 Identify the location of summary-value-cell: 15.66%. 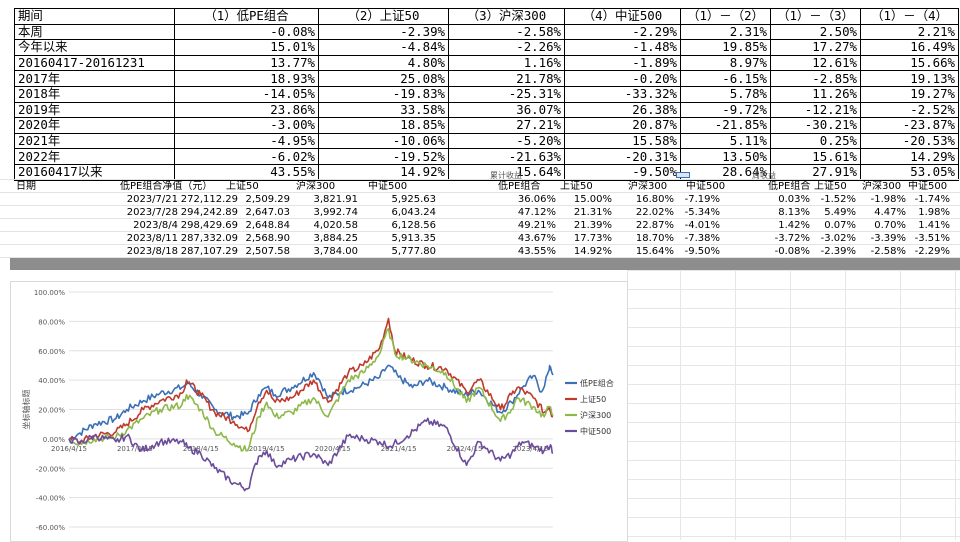
(909, 63).